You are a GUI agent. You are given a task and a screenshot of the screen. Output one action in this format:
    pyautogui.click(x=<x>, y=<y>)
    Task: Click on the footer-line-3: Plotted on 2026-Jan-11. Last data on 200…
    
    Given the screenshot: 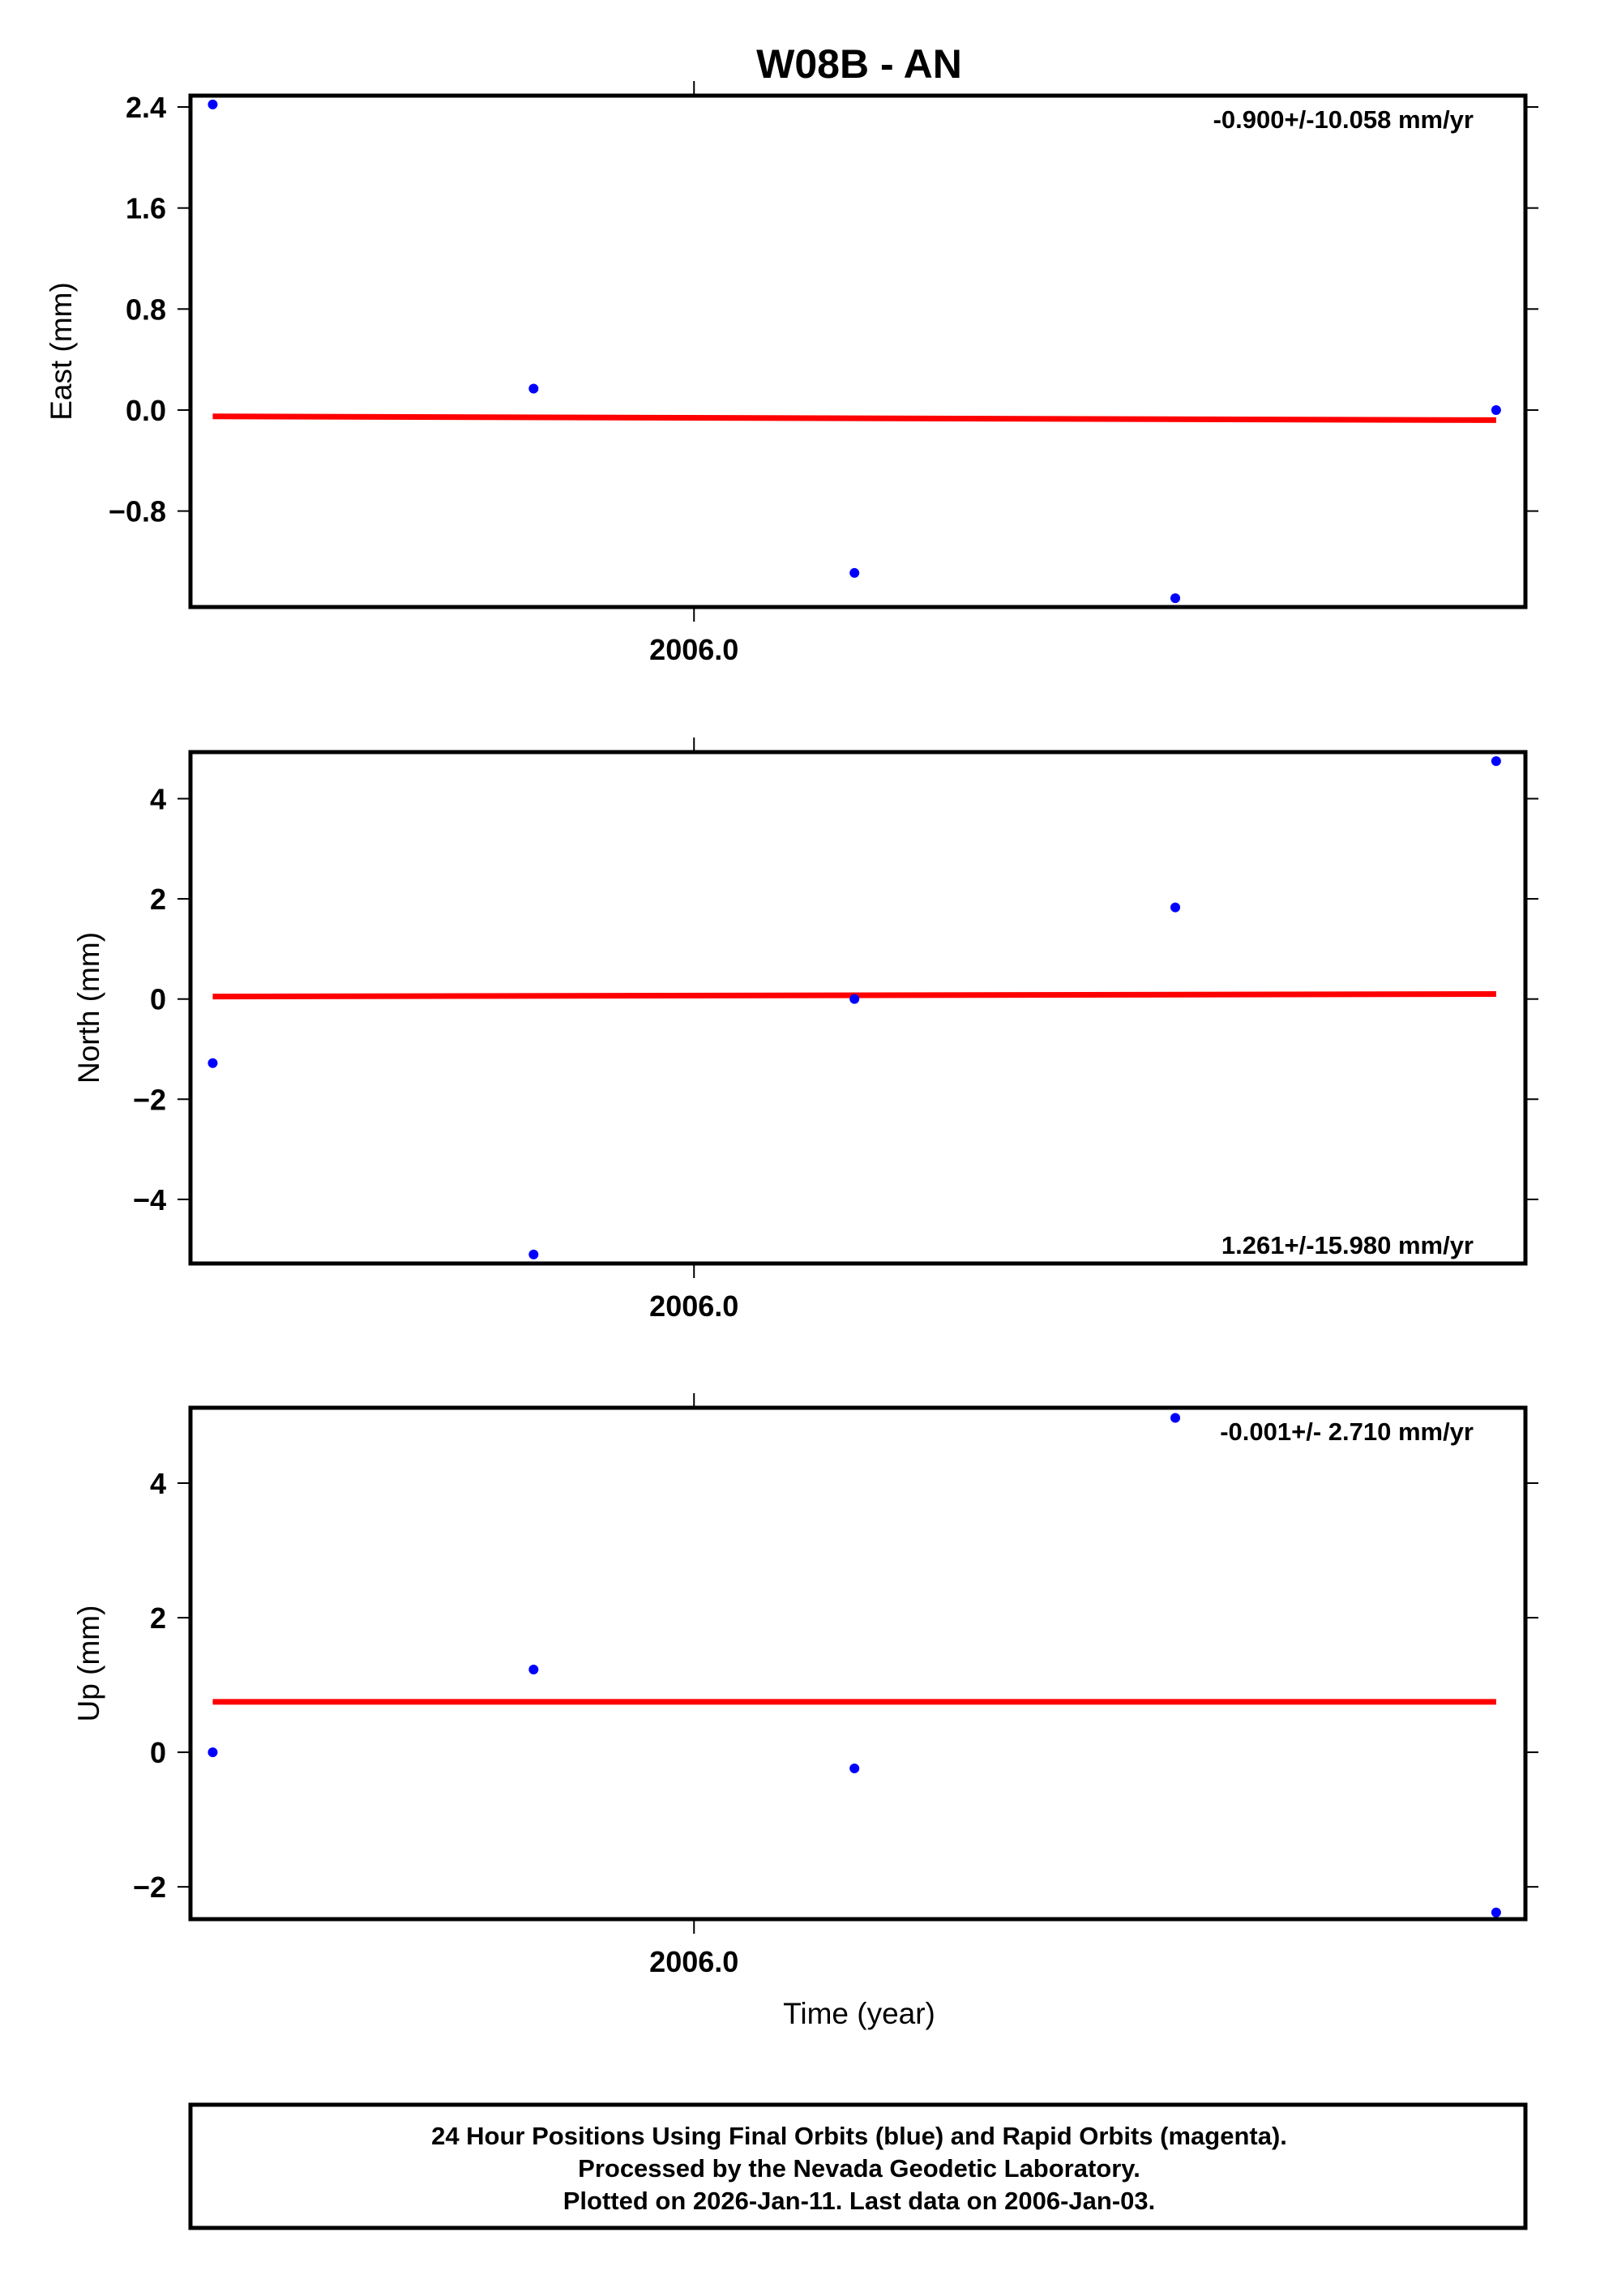 What is the action you would take?
    pyautogui.click(x=859, y=2201)
    